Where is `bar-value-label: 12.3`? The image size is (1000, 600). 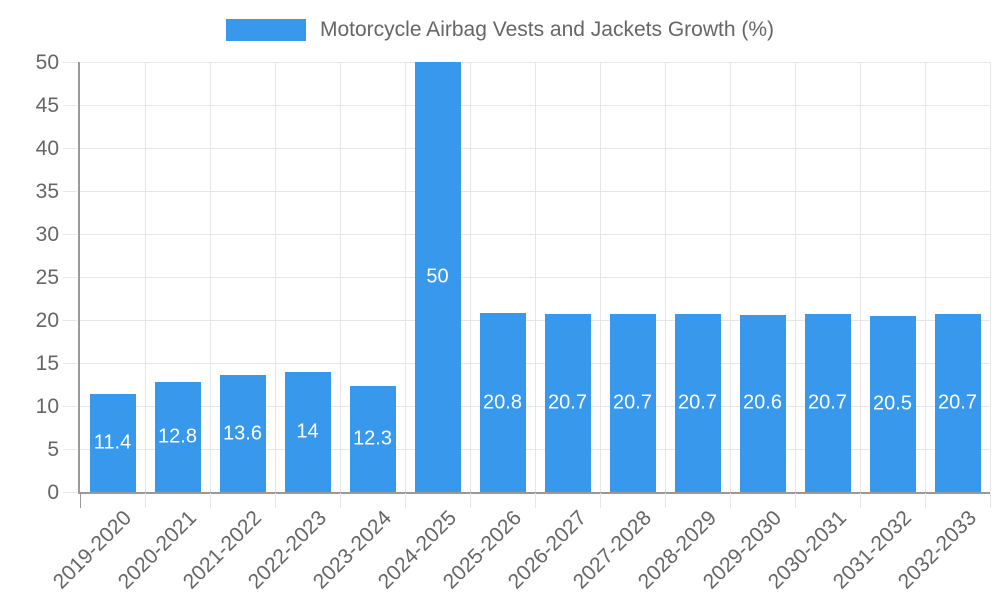
bar-value-label: 12.3 is located at coordinates (372, 438).